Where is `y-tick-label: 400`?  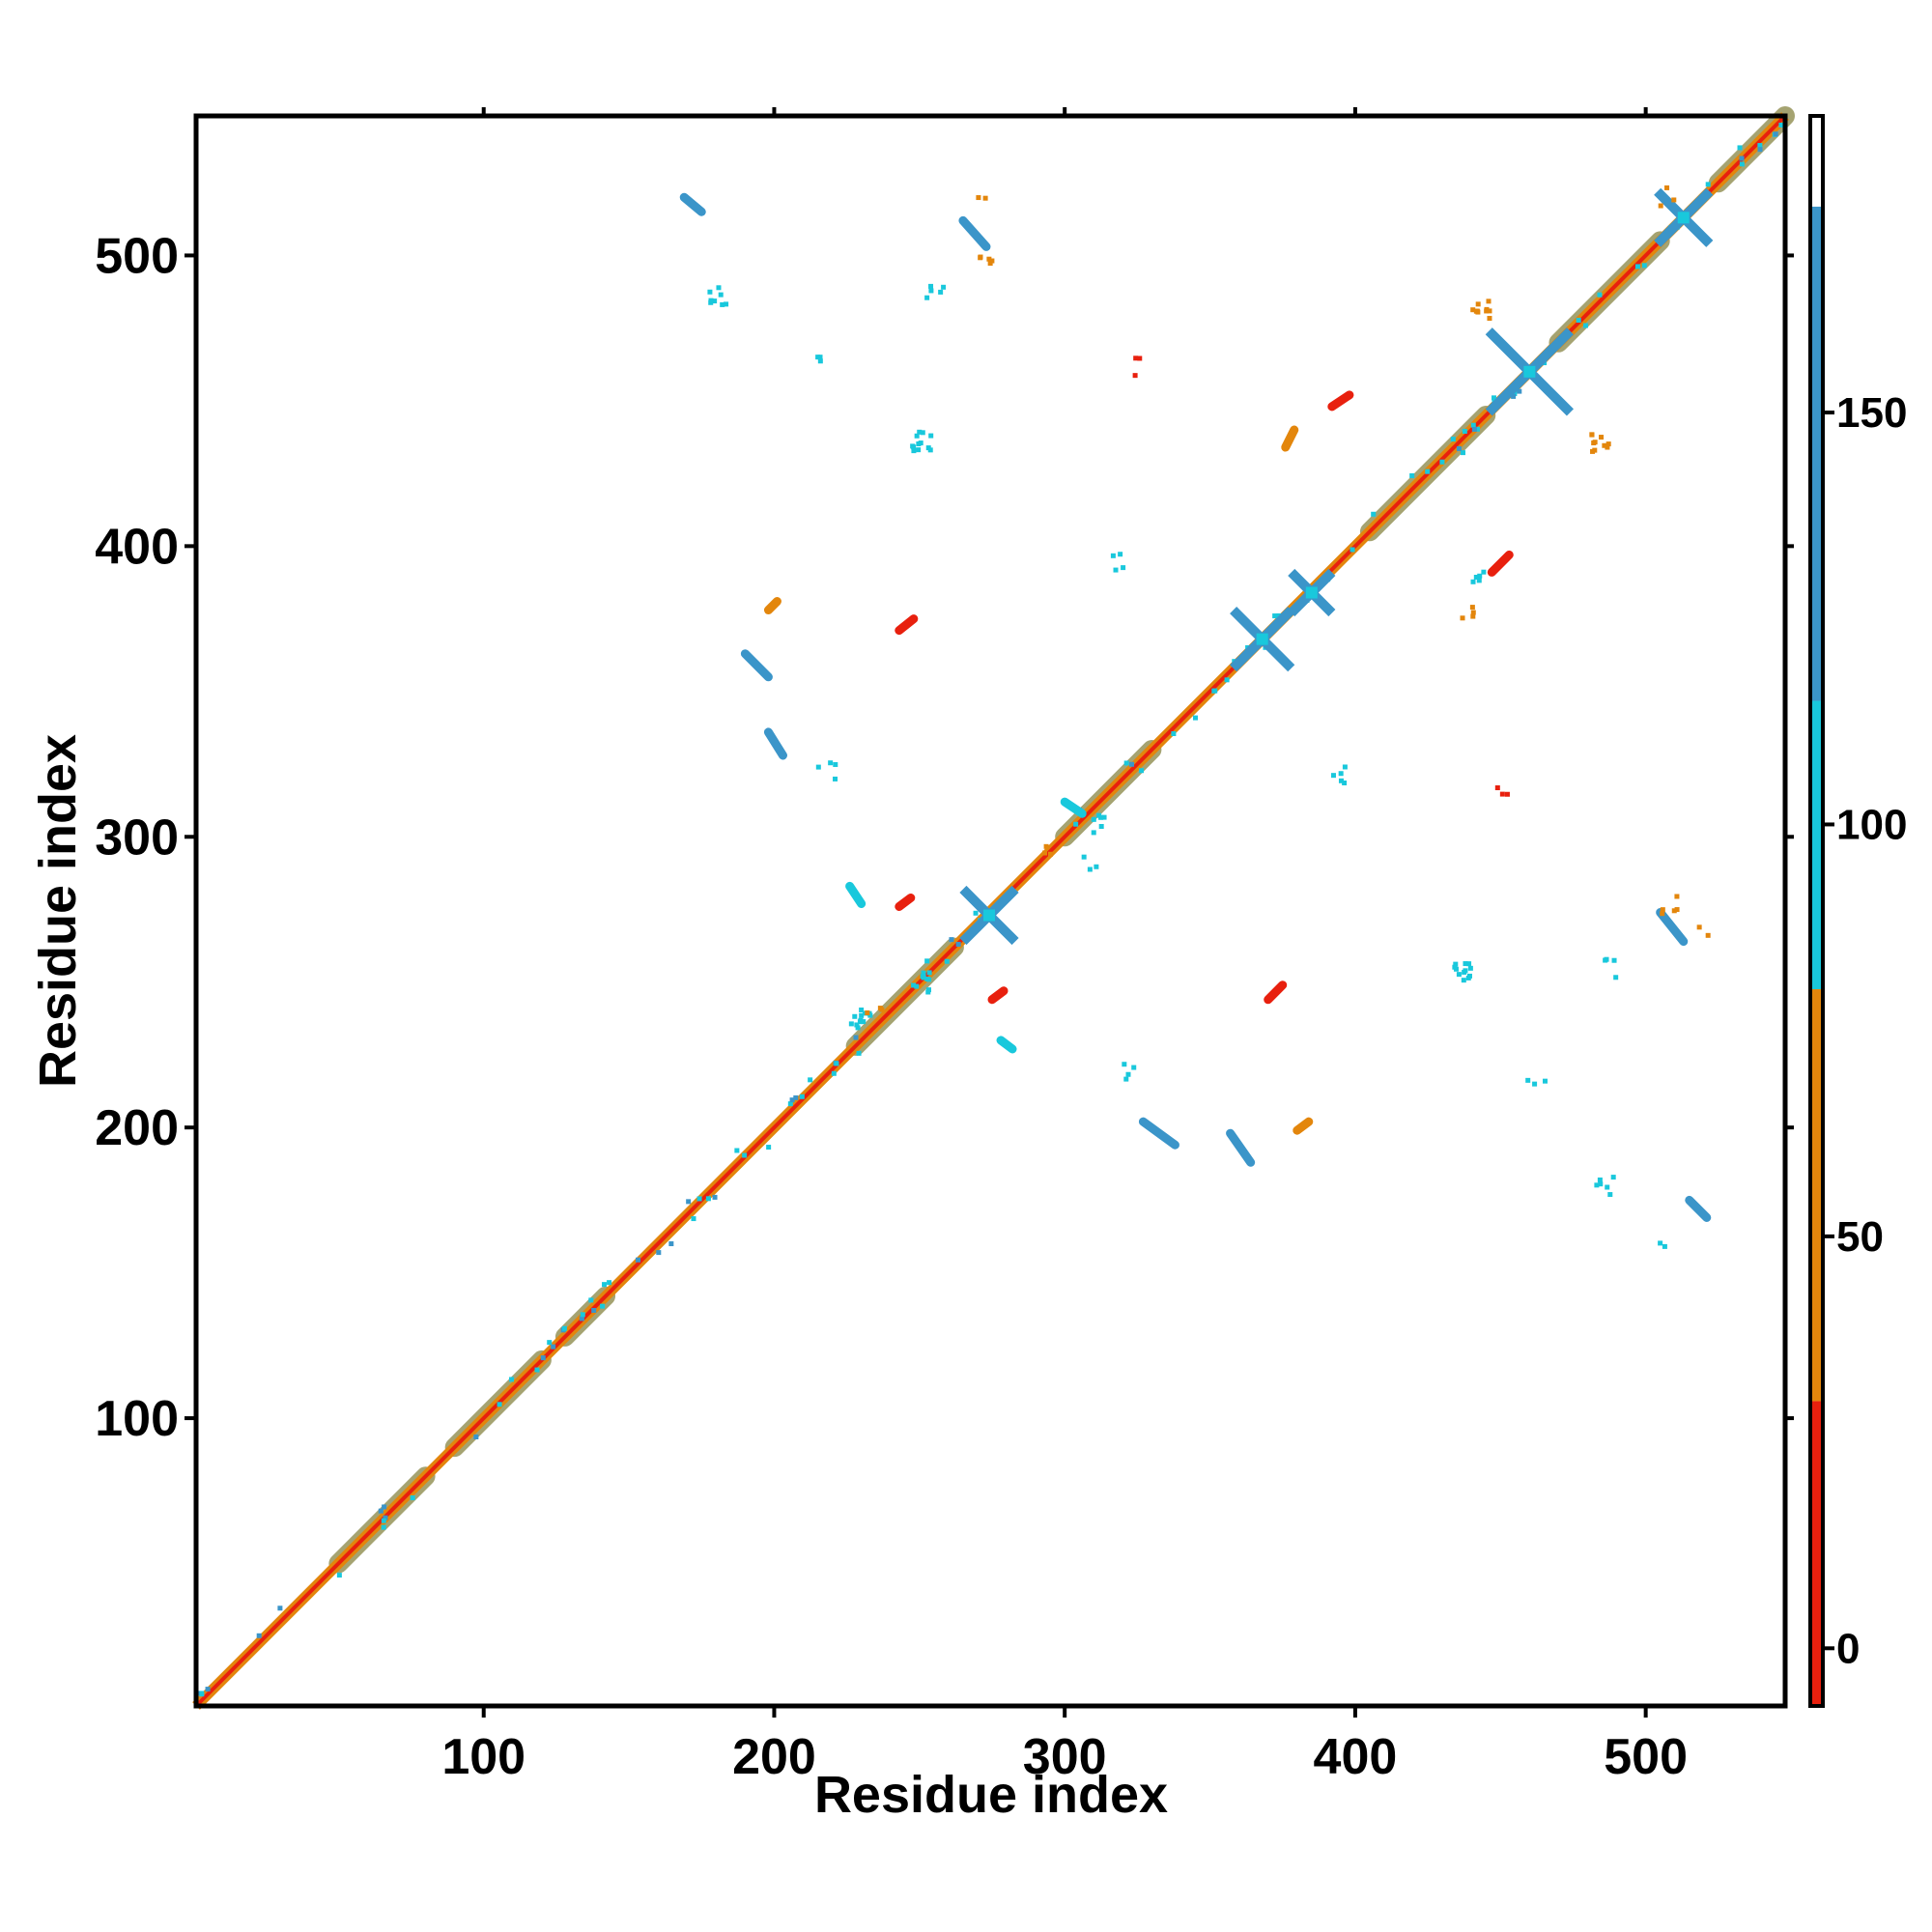 y-tick-label: 400 is located at coordinates (137, 547).